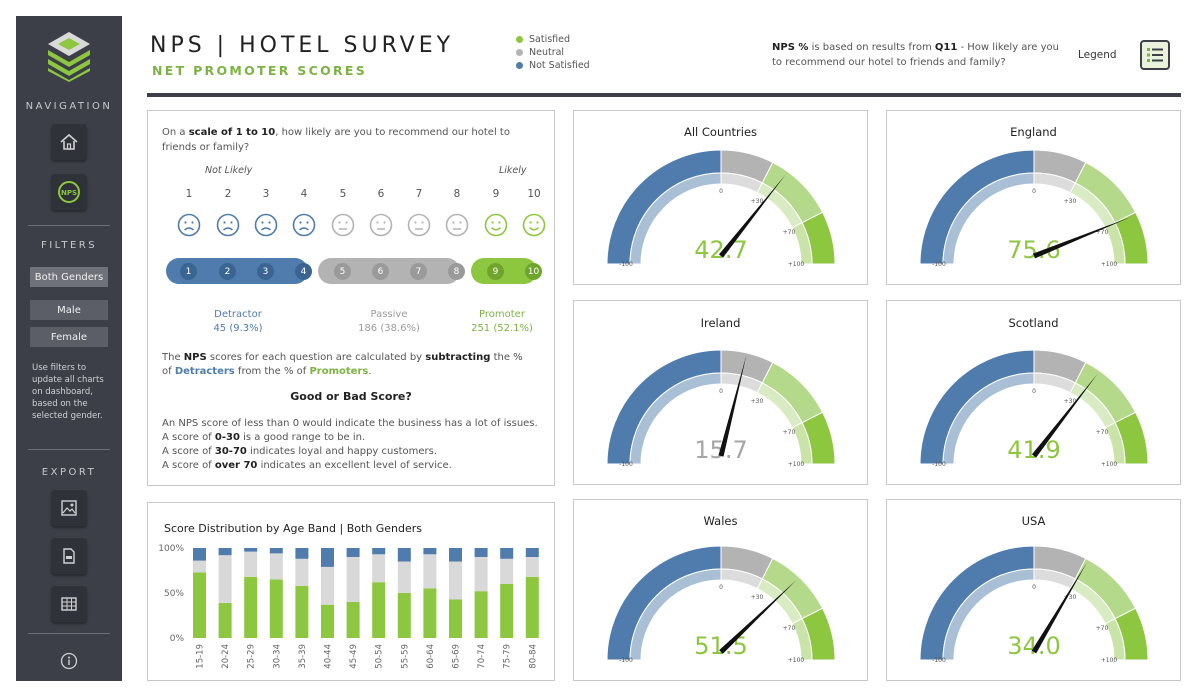  I want to click on not-satisfied-dot-icon, so click(519, 65).